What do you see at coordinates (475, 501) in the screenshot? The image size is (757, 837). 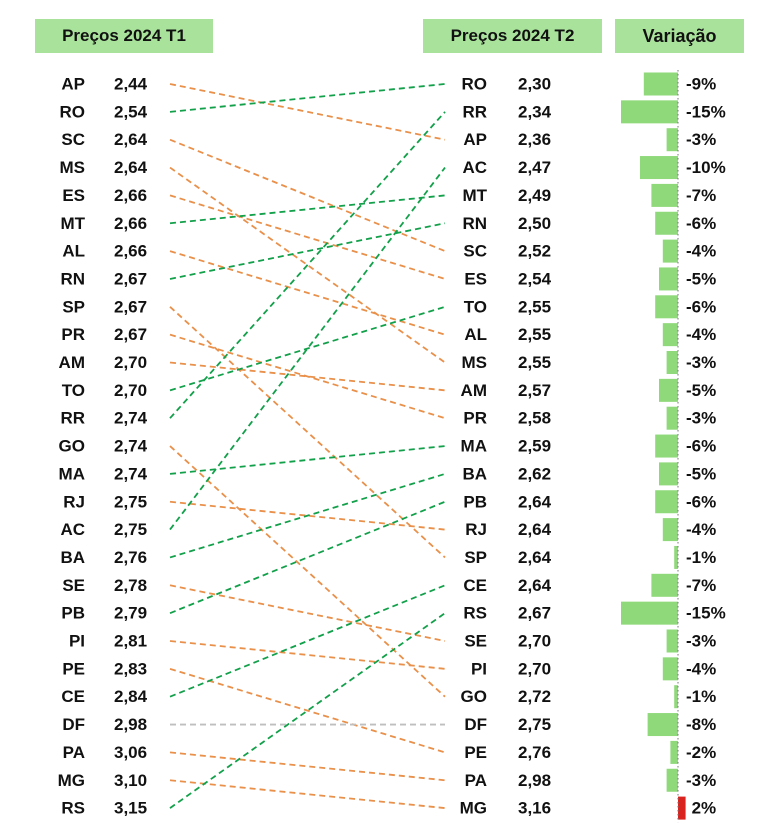 I see `right-state-pb: PB` at bounding box center [475, 501].